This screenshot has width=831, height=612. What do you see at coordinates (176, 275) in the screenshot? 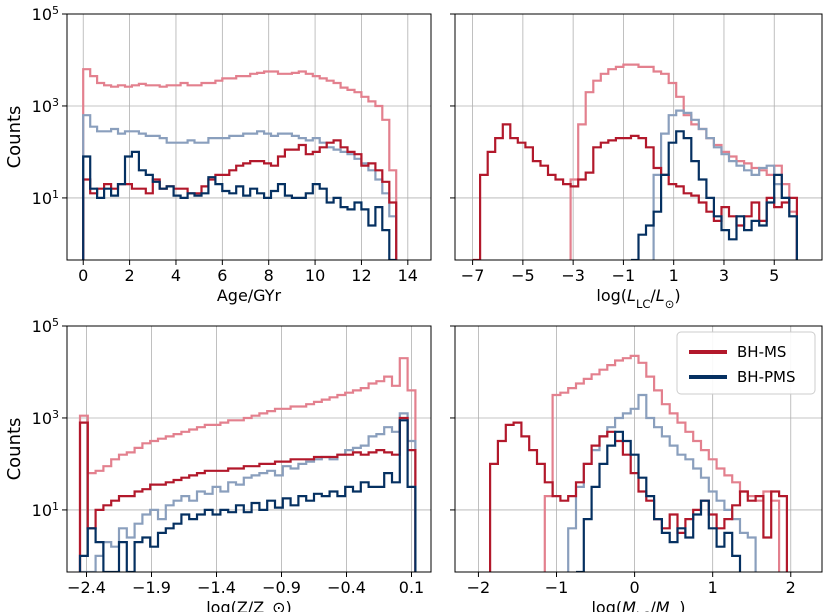
I see `x-tick-label: 4` at bounding box center [176, 275].